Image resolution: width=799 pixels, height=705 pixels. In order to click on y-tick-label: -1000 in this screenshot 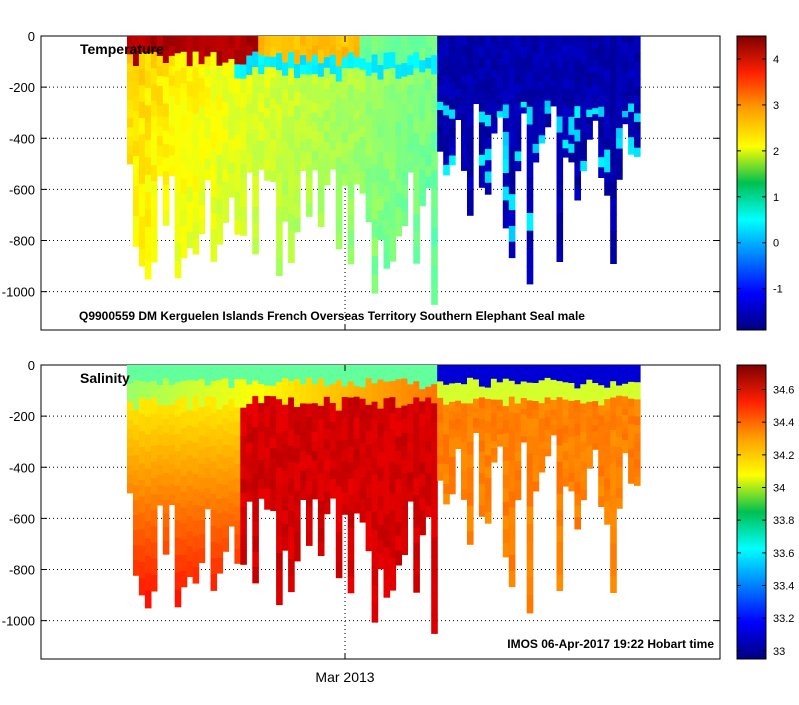, I will do `click(18, 621)`.